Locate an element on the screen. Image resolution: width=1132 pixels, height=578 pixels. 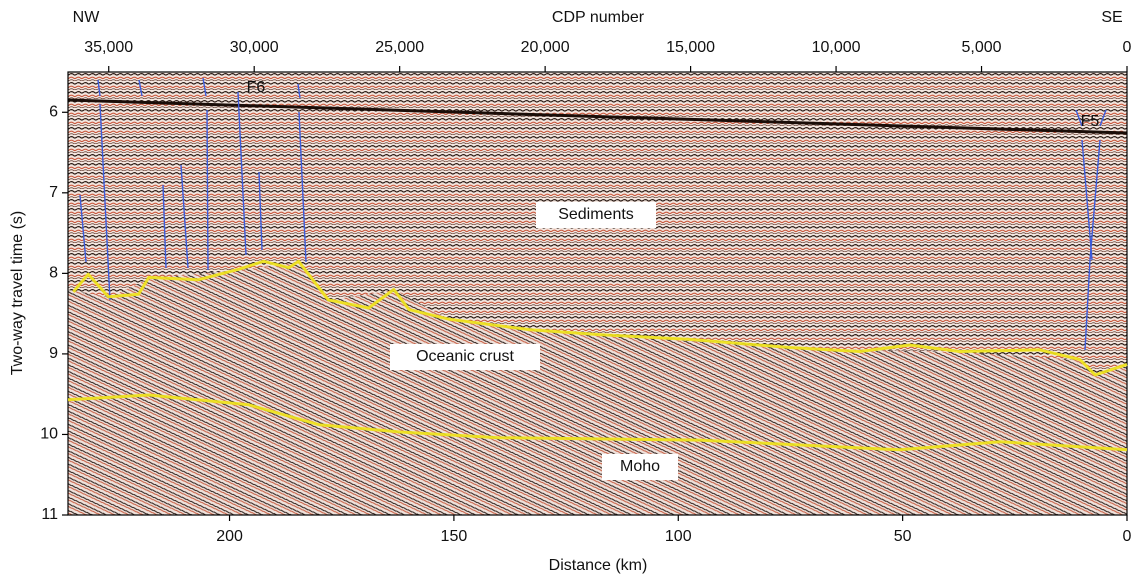
seafloor is located at coordinates (597, 116).